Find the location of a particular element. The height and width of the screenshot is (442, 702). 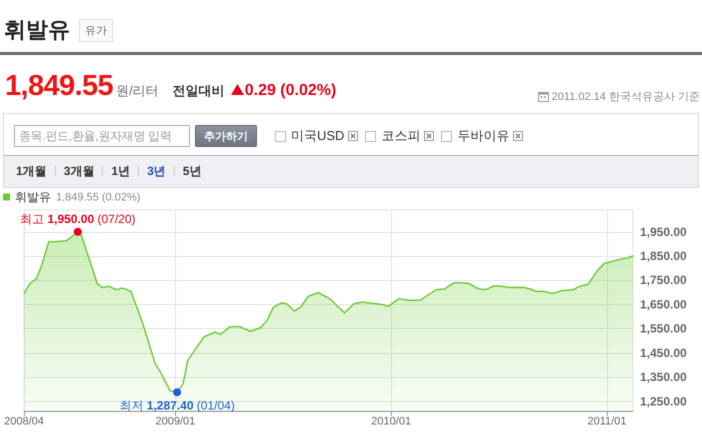

text: 전일대비 is located at coordinates (198, 91).